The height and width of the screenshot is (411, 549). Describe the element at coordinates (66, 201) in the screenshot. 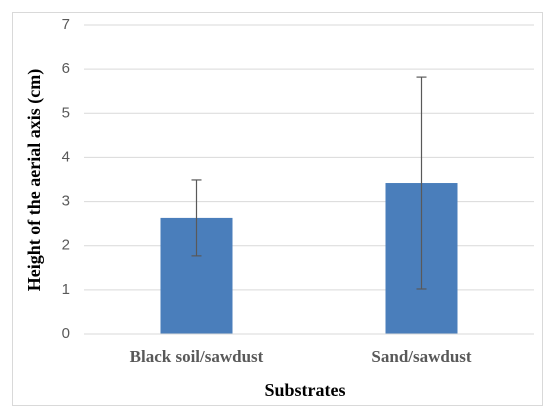

I see `y-tick-label: 3` at that location.